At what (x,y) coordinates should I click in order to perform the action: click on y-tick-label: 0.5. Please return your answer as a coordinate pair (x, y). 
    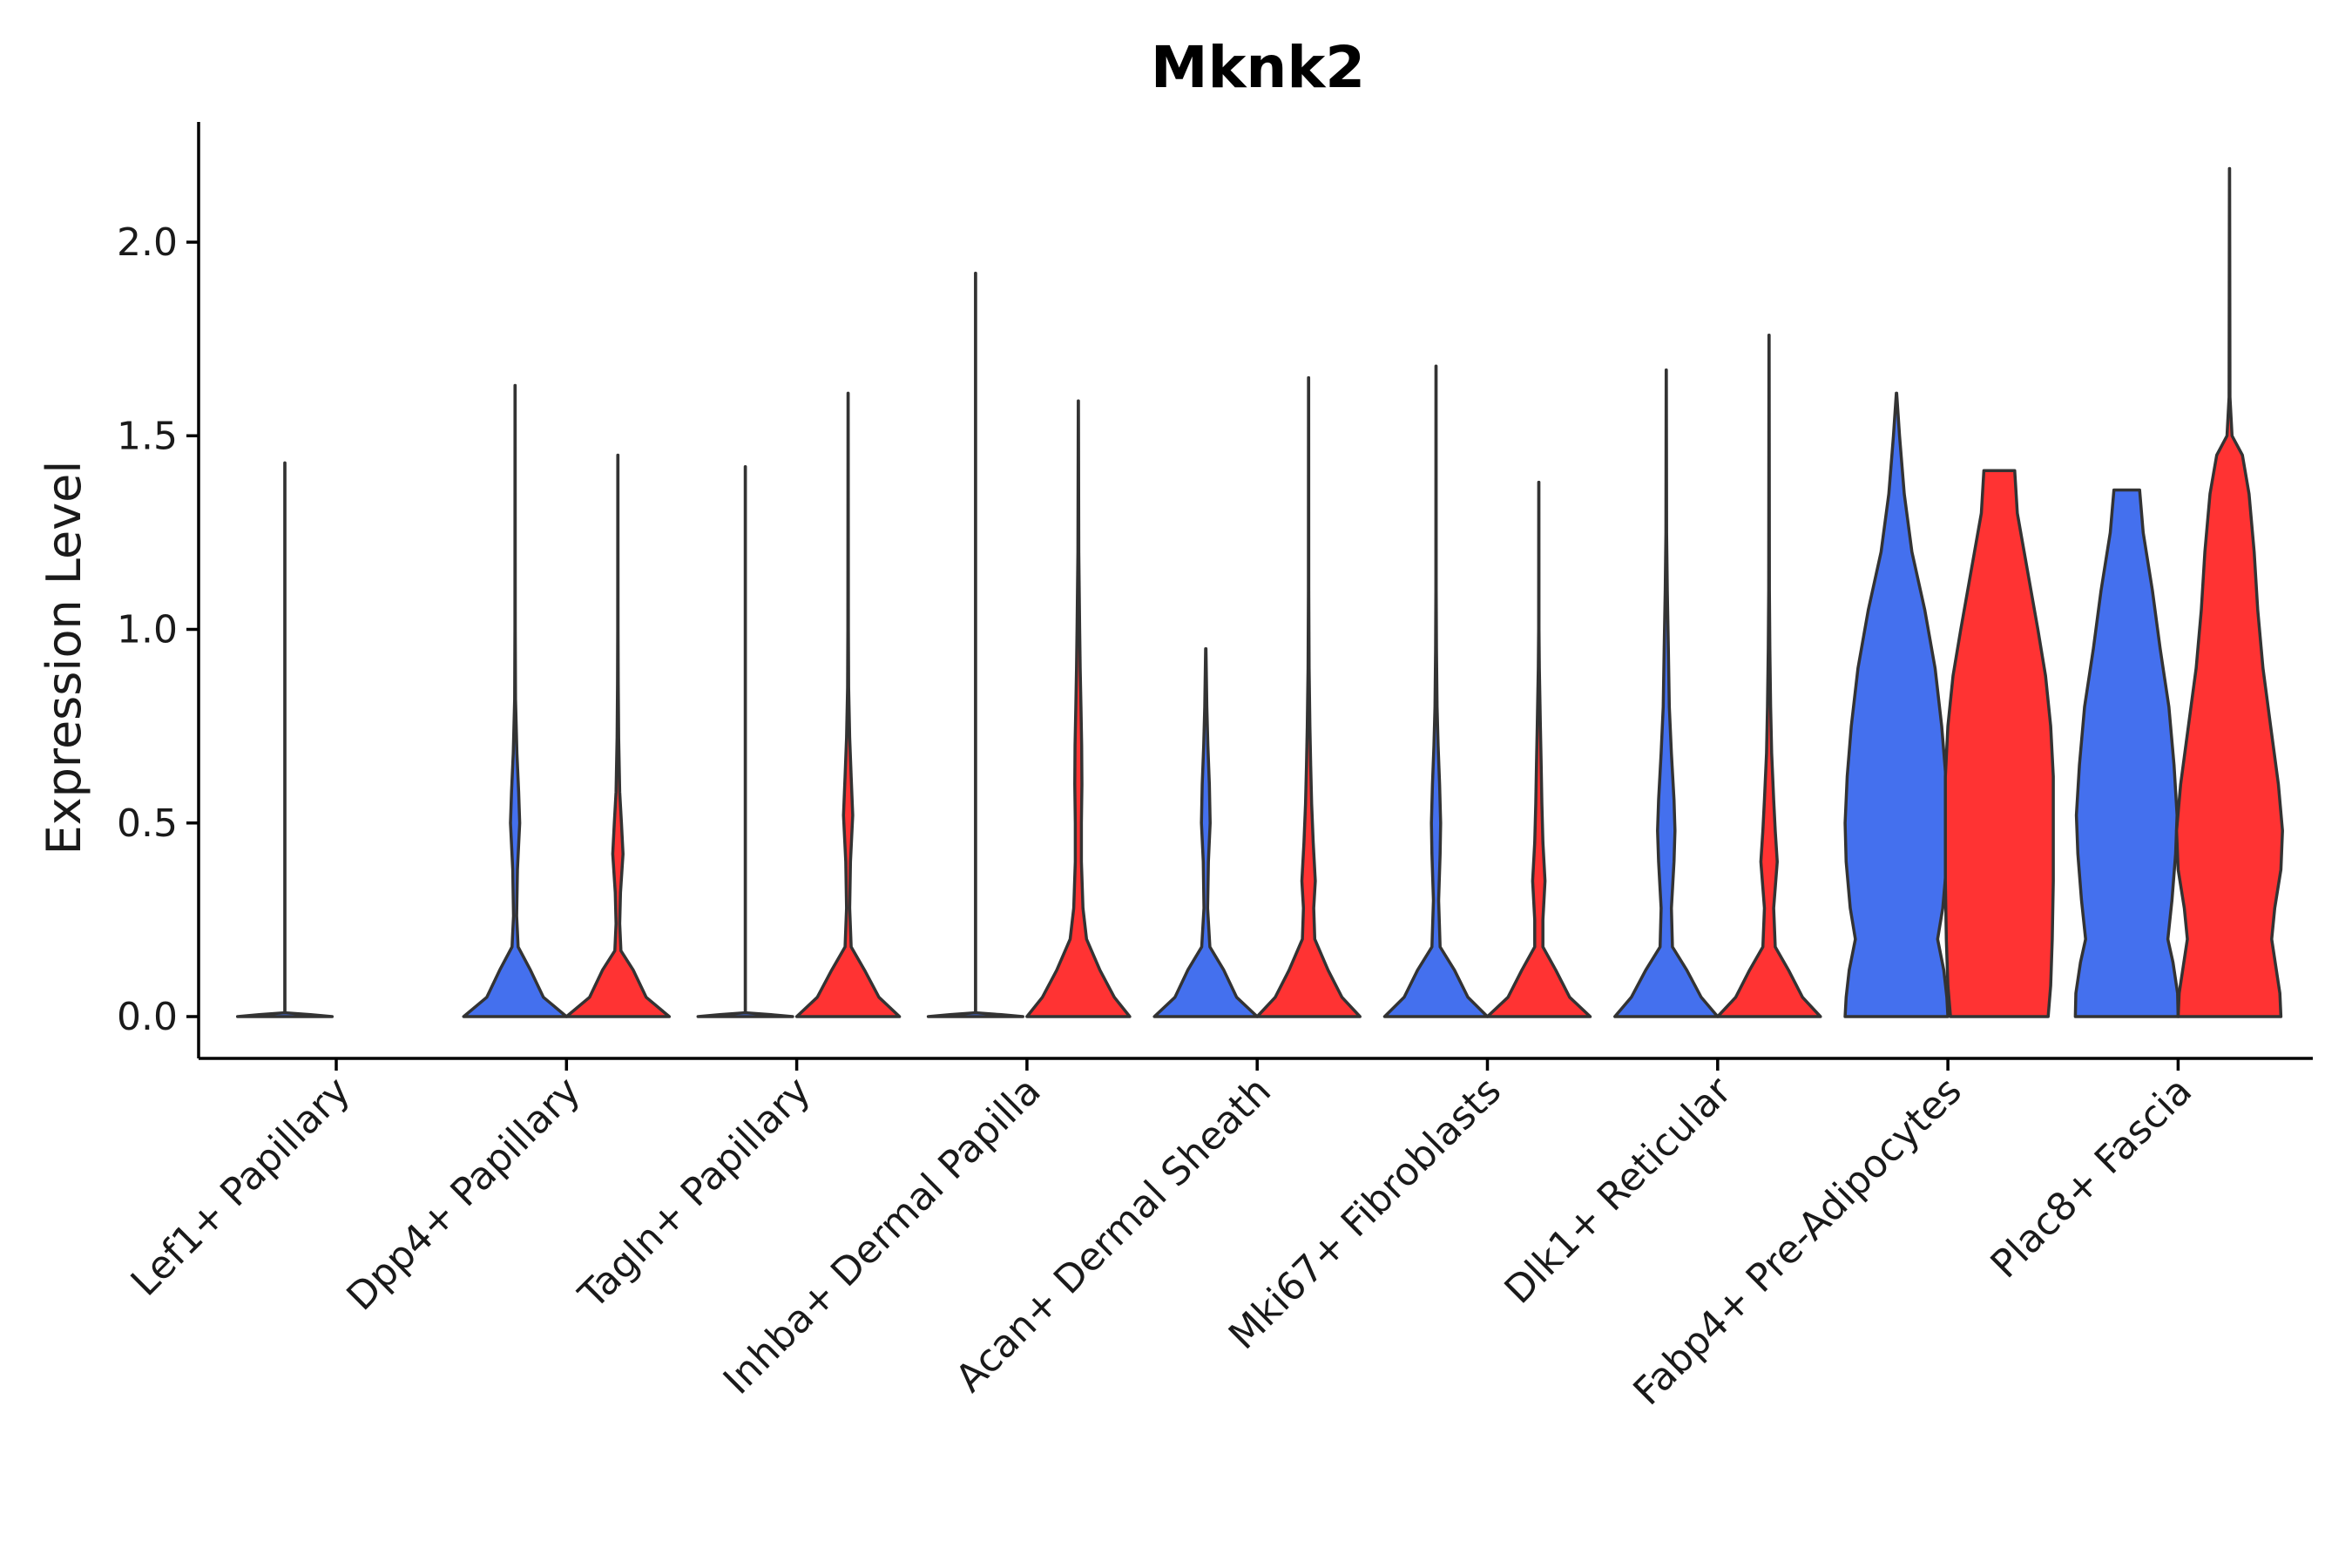
    Looking at the image, I should click on (147, 823).